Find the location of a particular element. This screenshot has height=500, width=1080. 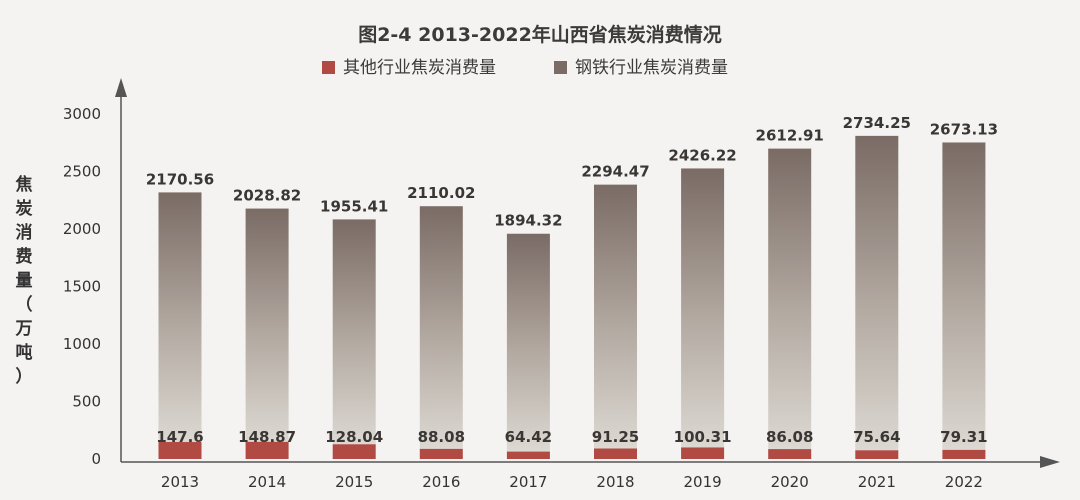

y-axis-label: 焦炭消费量（万吨） is located at coordinates (24, 280).